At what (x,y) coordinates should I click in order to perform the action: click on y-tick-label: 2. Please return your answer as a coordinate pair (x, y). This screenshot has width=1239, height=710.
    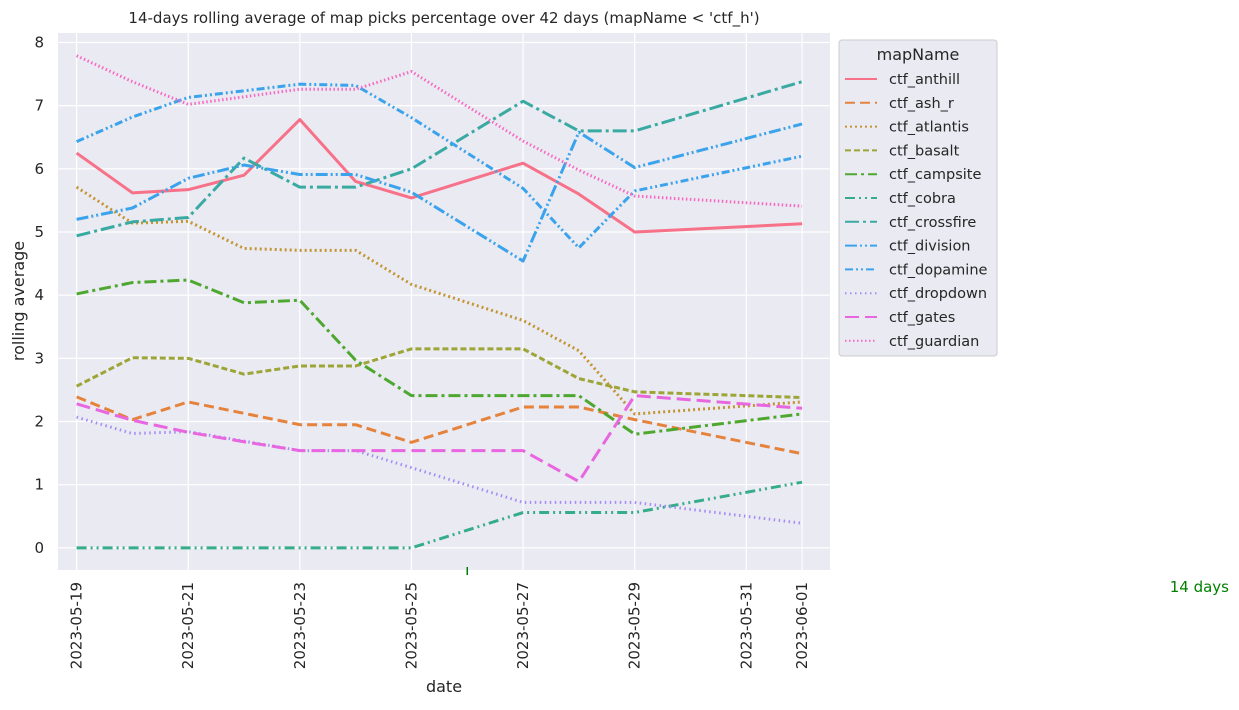
    Looking at the image, I should click on (39, 422).